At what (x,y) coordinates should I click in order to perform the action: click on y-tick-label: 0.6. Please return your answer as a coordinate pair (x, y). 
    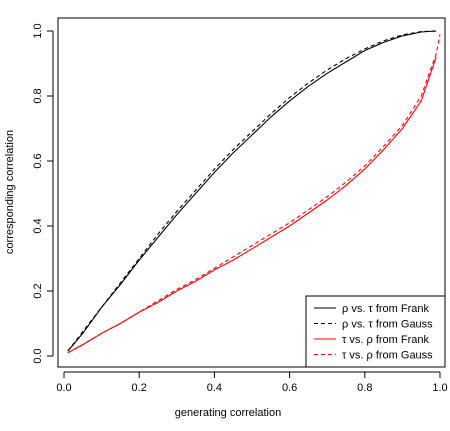
    Looking at the image, I should click on (38, 160).